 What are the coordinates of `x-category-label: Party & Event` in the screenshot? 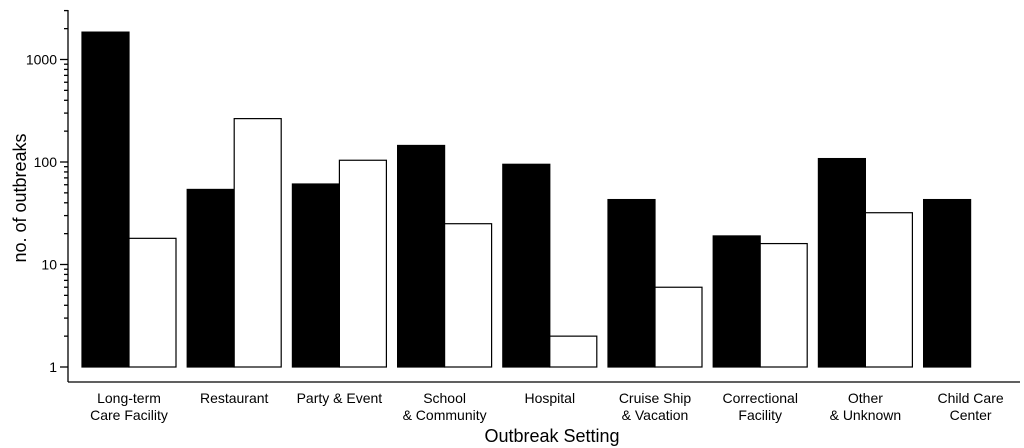 It's located at (340, 398).